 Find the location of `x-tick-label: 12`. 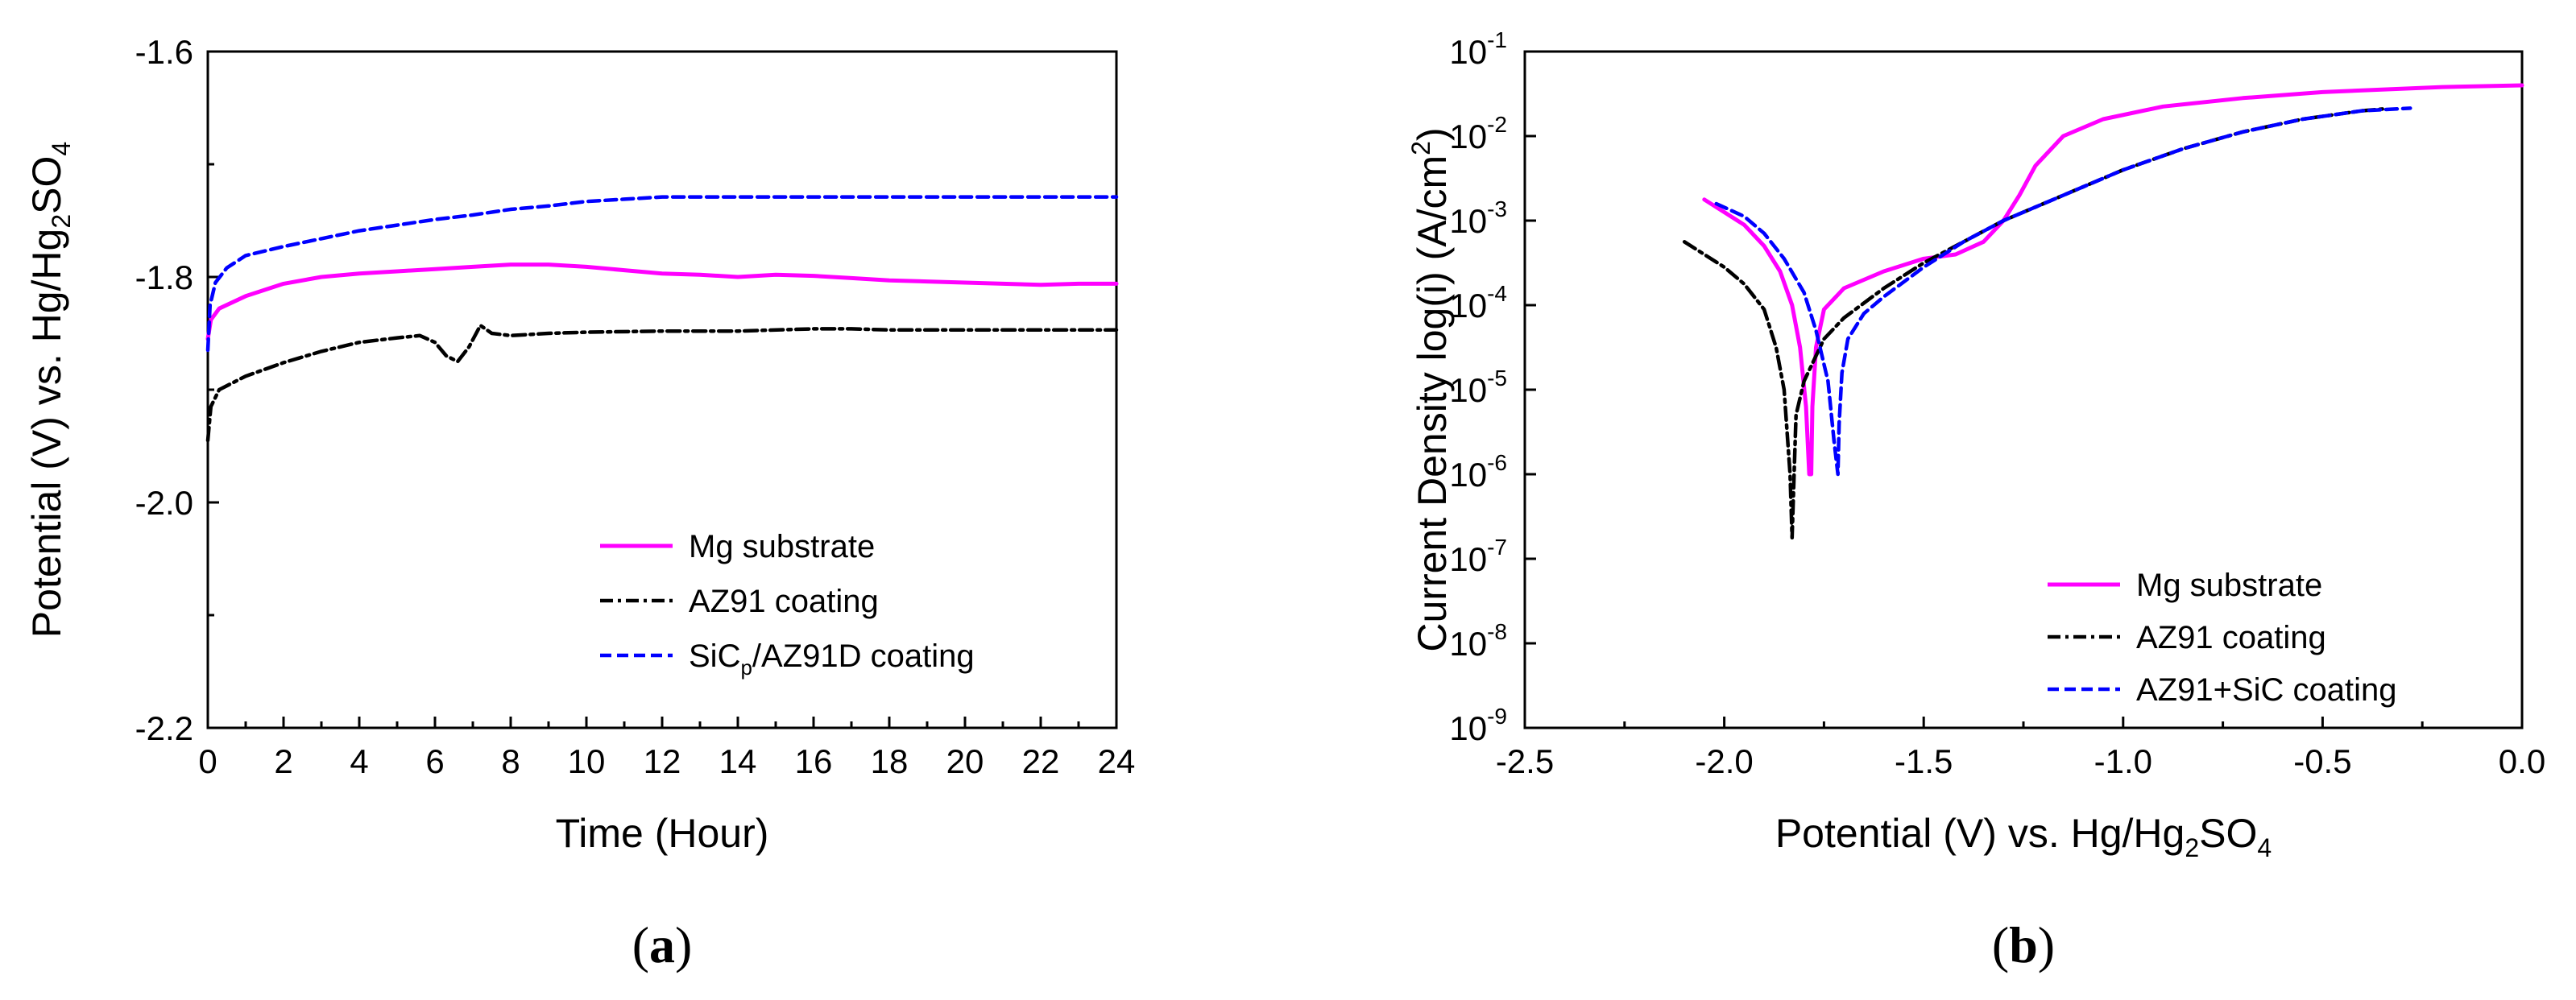

x-tick-label: 12 is located at coordinates (662, 761).